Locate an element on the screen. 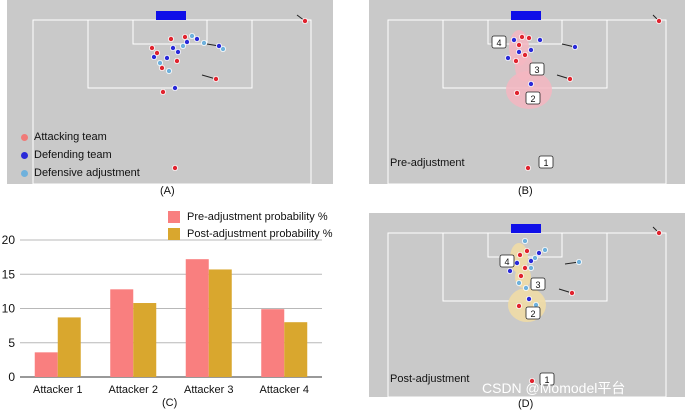  attacker-marker-2: 2 is located at coordinates (533, 98).